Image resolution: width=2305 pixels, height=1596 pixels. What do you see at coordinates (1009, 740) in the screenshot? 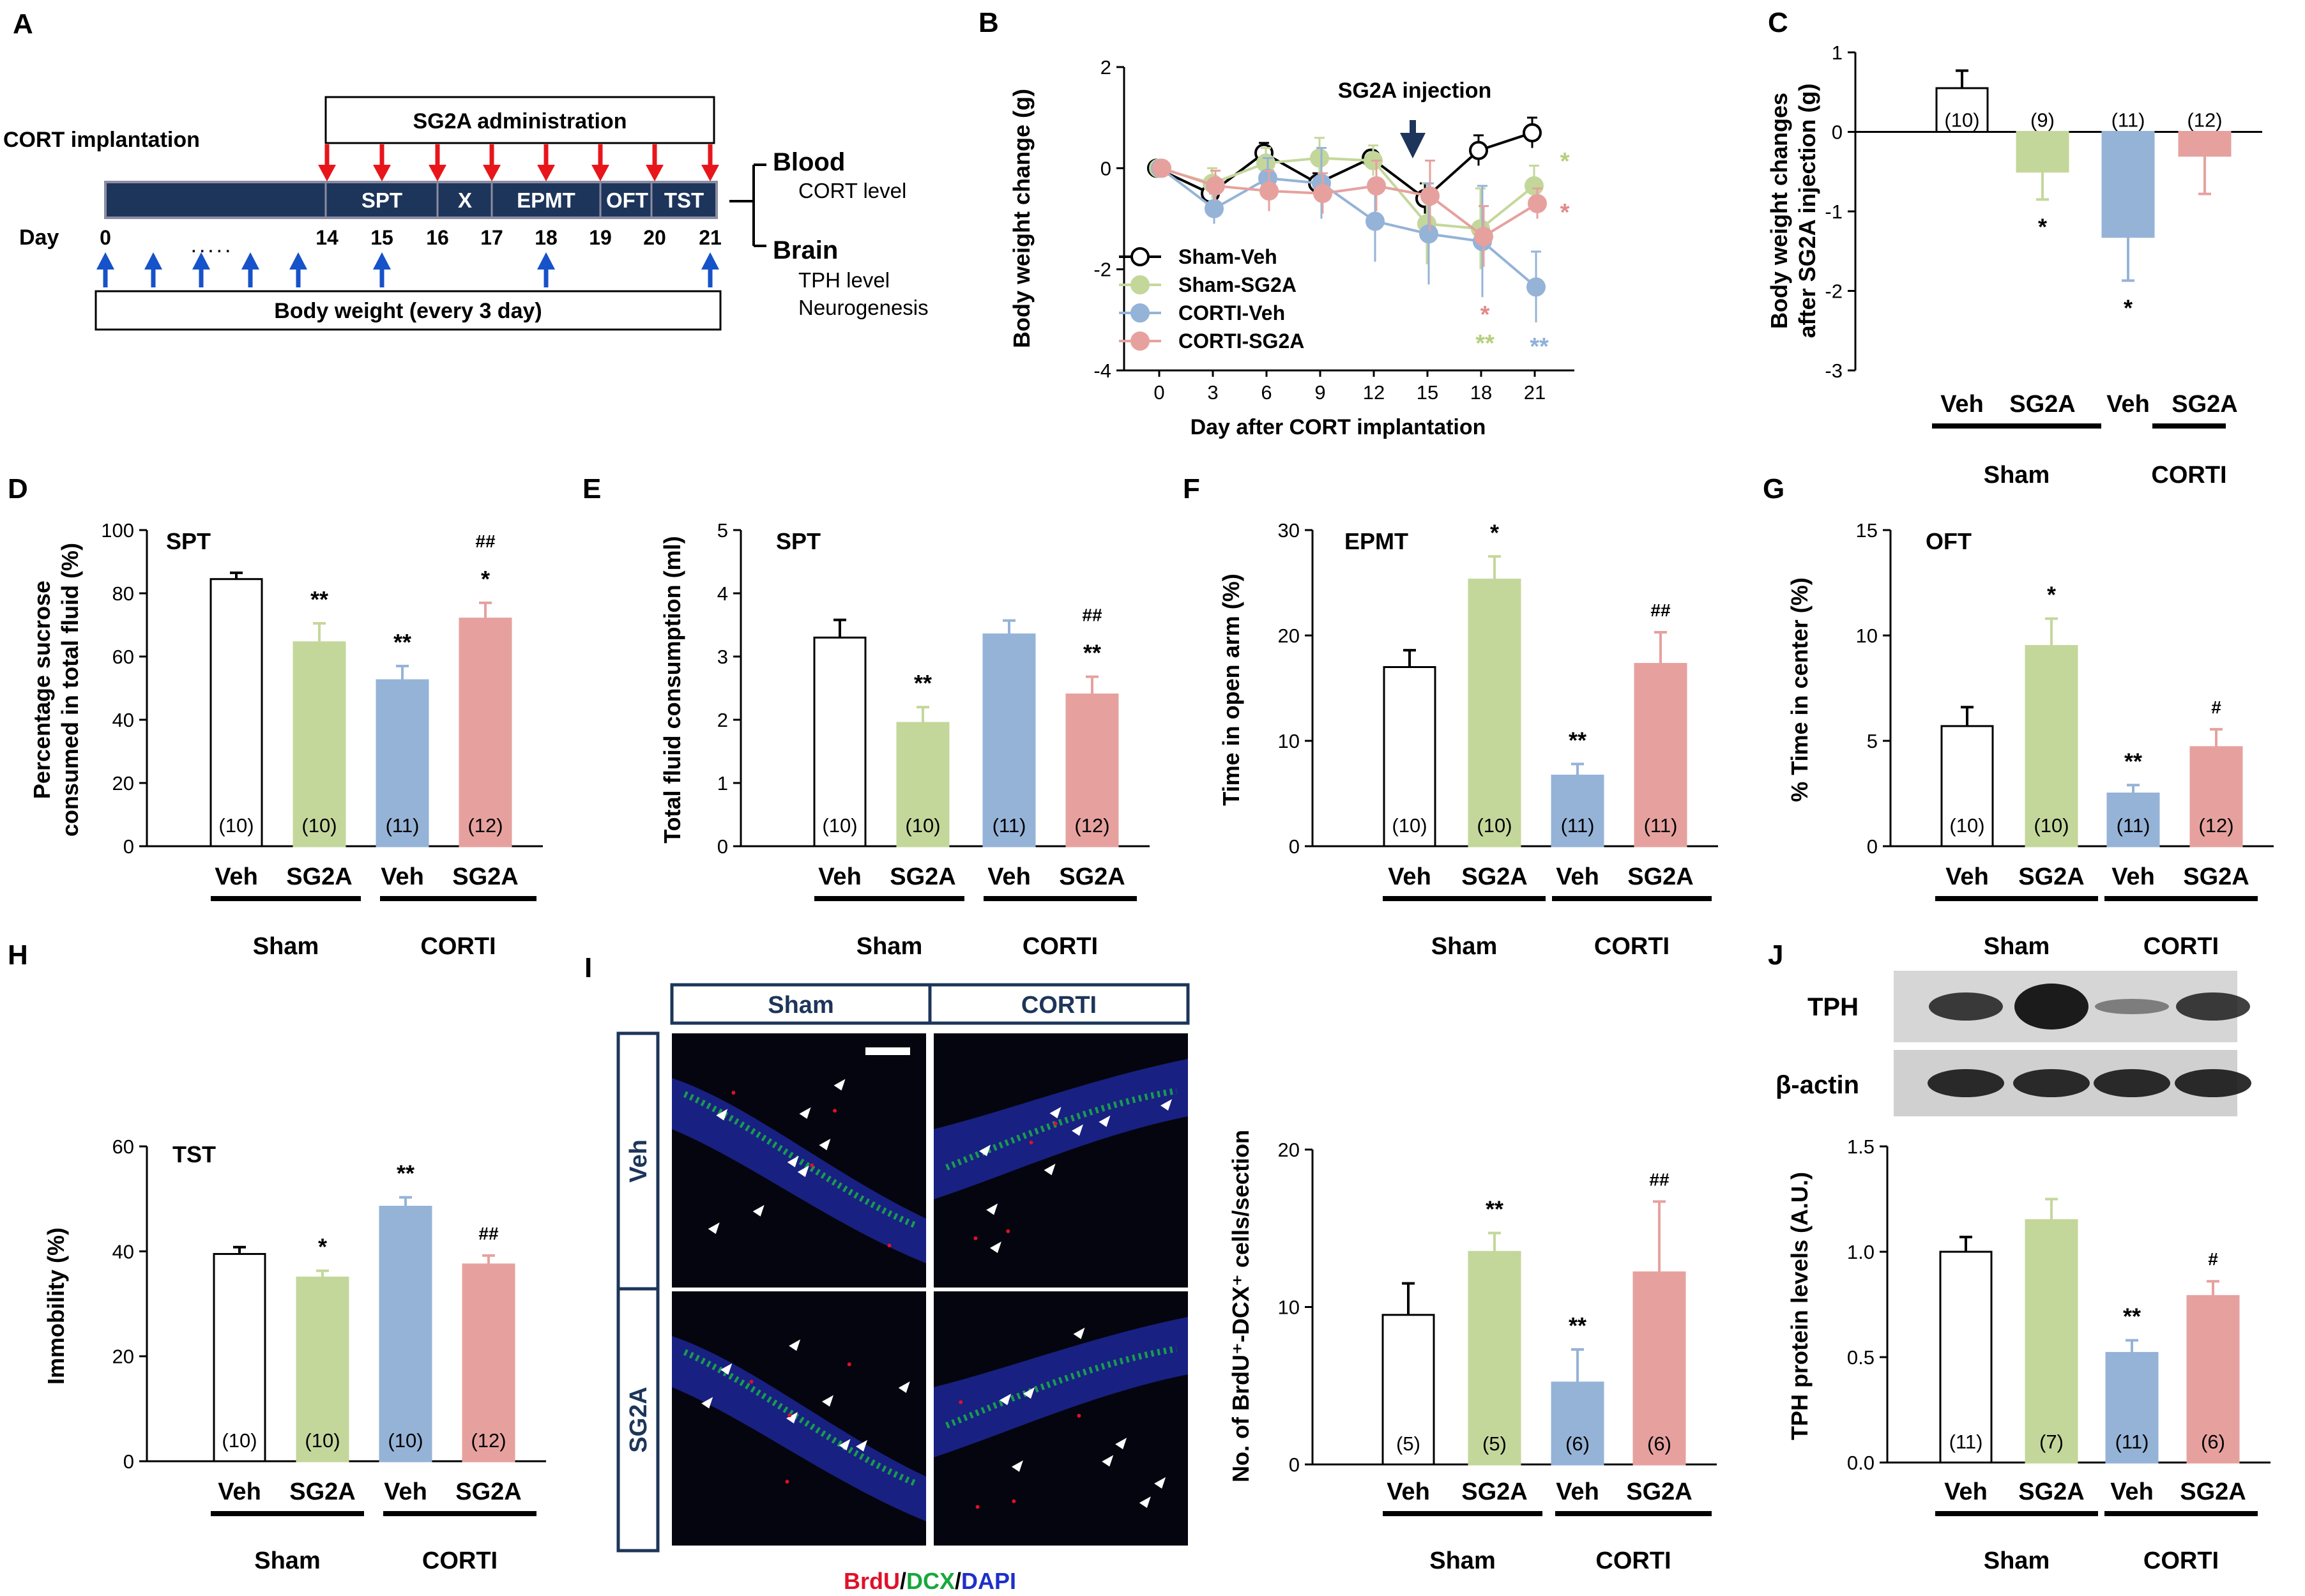
I see `E-bar` at bounding box center [1009, 740].